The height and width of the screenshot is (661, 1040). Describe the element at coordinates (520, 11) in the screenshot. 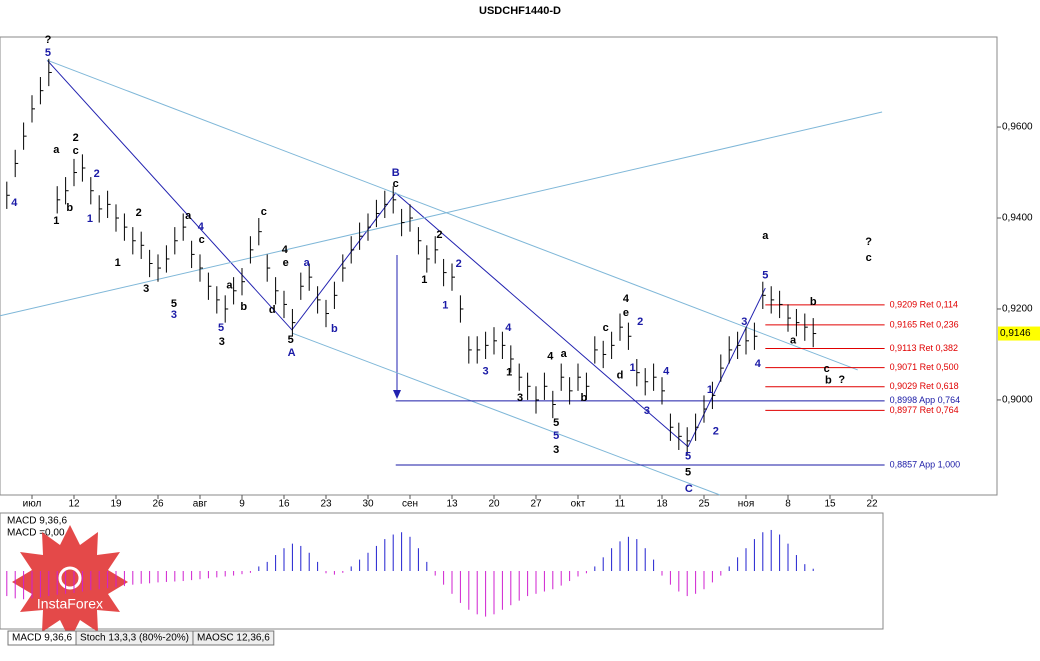

I see `chart-title: USDCHF1440-D` at that location.